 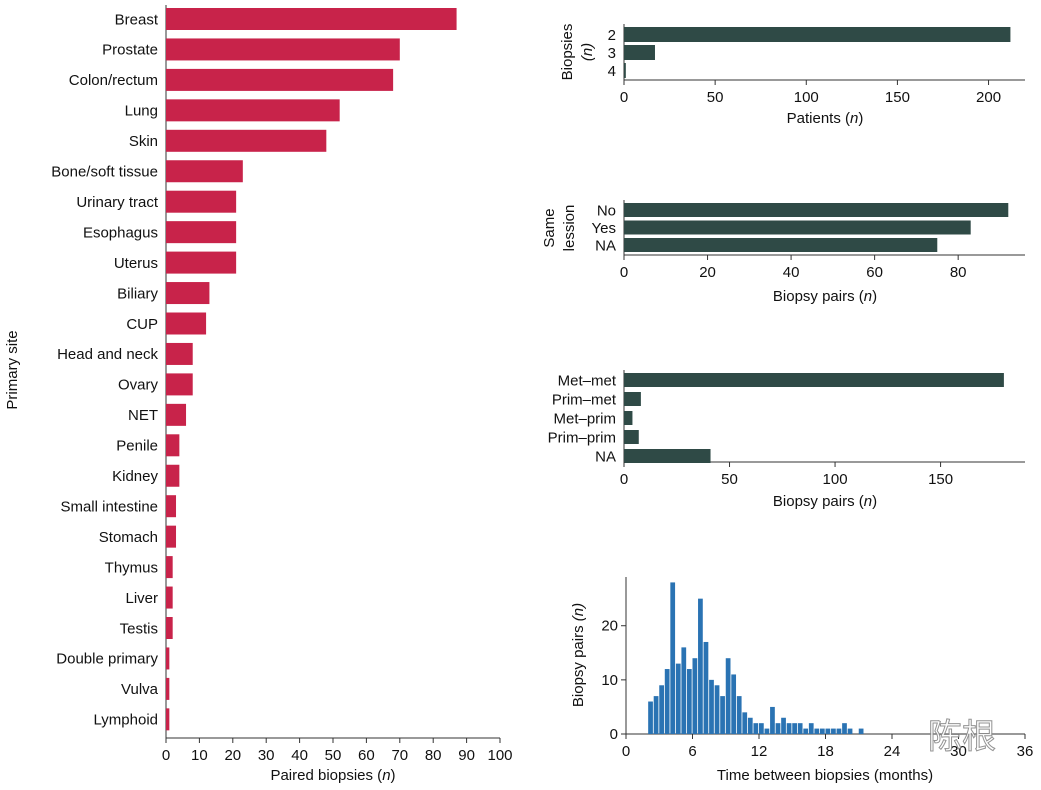 What do you see at coordinates (131, 567) in the screenshot?
I see `primary-category-label: Thymus` at bounding box center [131, 567].